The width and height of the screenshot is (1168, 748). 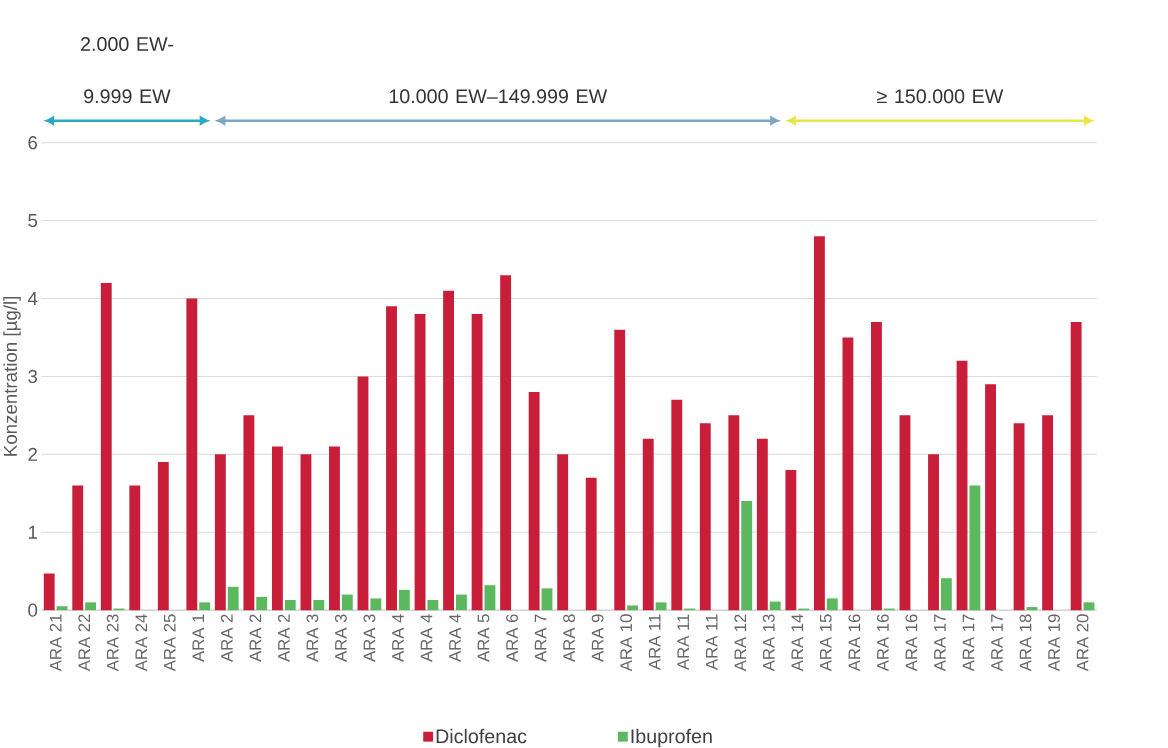 I want to click on y-tick-label: 1, so click(x=32, y=532).